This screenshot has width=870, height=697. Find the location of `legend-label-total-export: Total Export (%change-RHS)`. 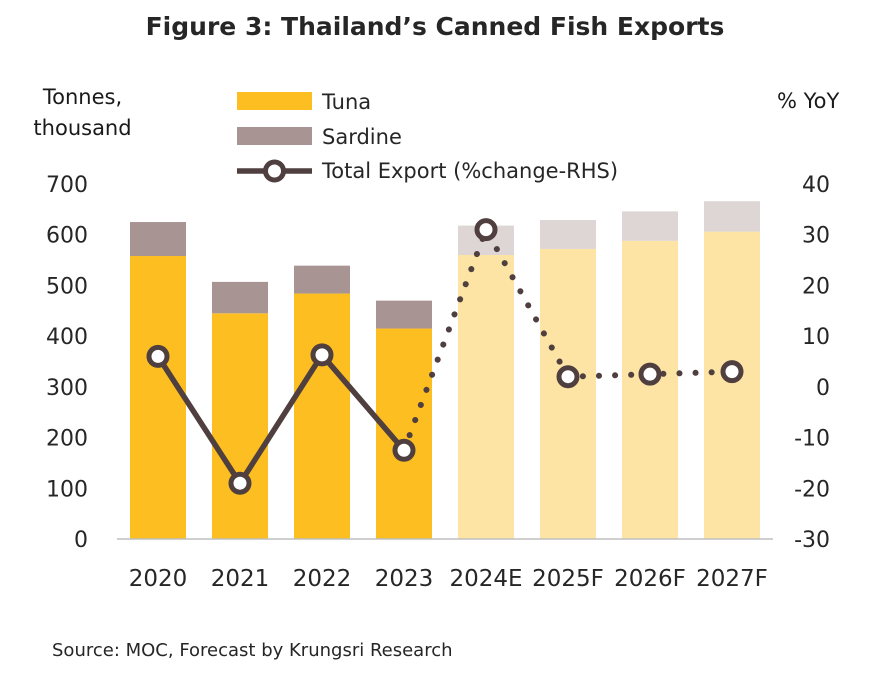

legend-label-total-export: Total Export (%change-RHS) is located at coordinates (469, 171).